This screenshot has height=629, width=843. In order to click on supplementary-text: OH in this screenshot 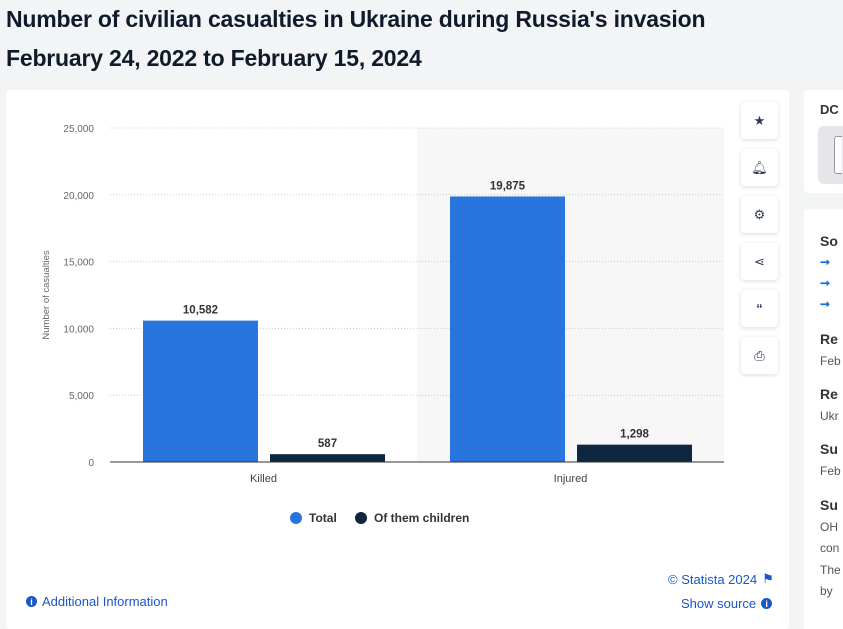, I will do `click(829, 527)`.